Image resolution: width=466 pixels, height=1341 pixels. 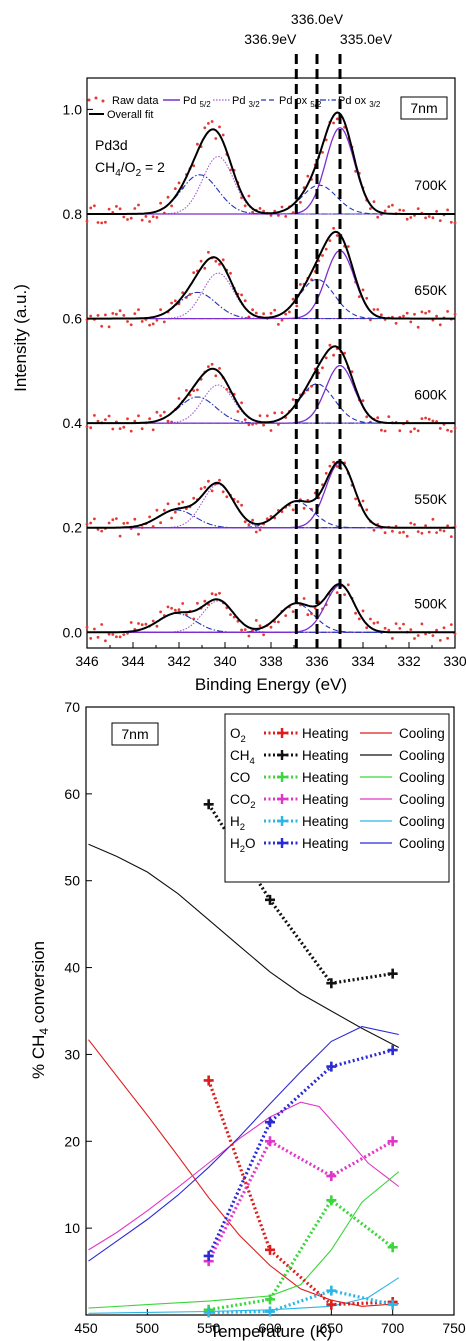 I want to click on overall-fit-curve, so click(x=271, y=385).